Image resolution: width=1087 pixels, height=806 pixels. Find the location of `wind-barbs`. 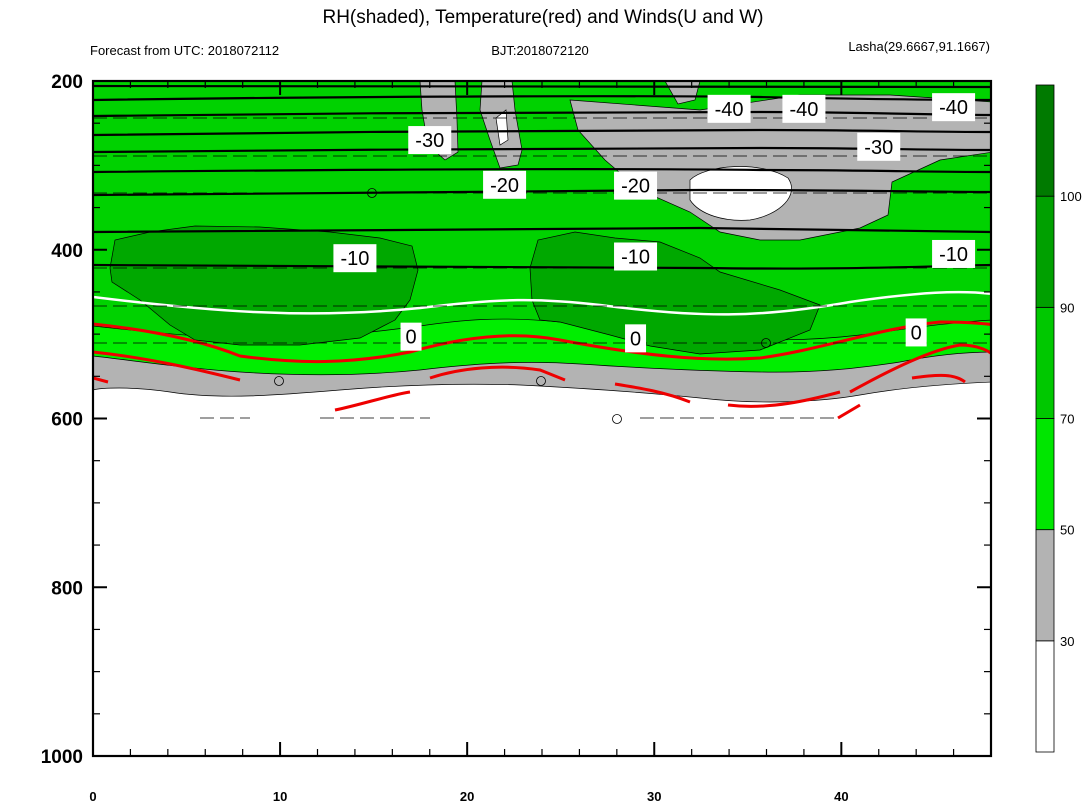

wind-barbs is located at coordinates (522, 306).